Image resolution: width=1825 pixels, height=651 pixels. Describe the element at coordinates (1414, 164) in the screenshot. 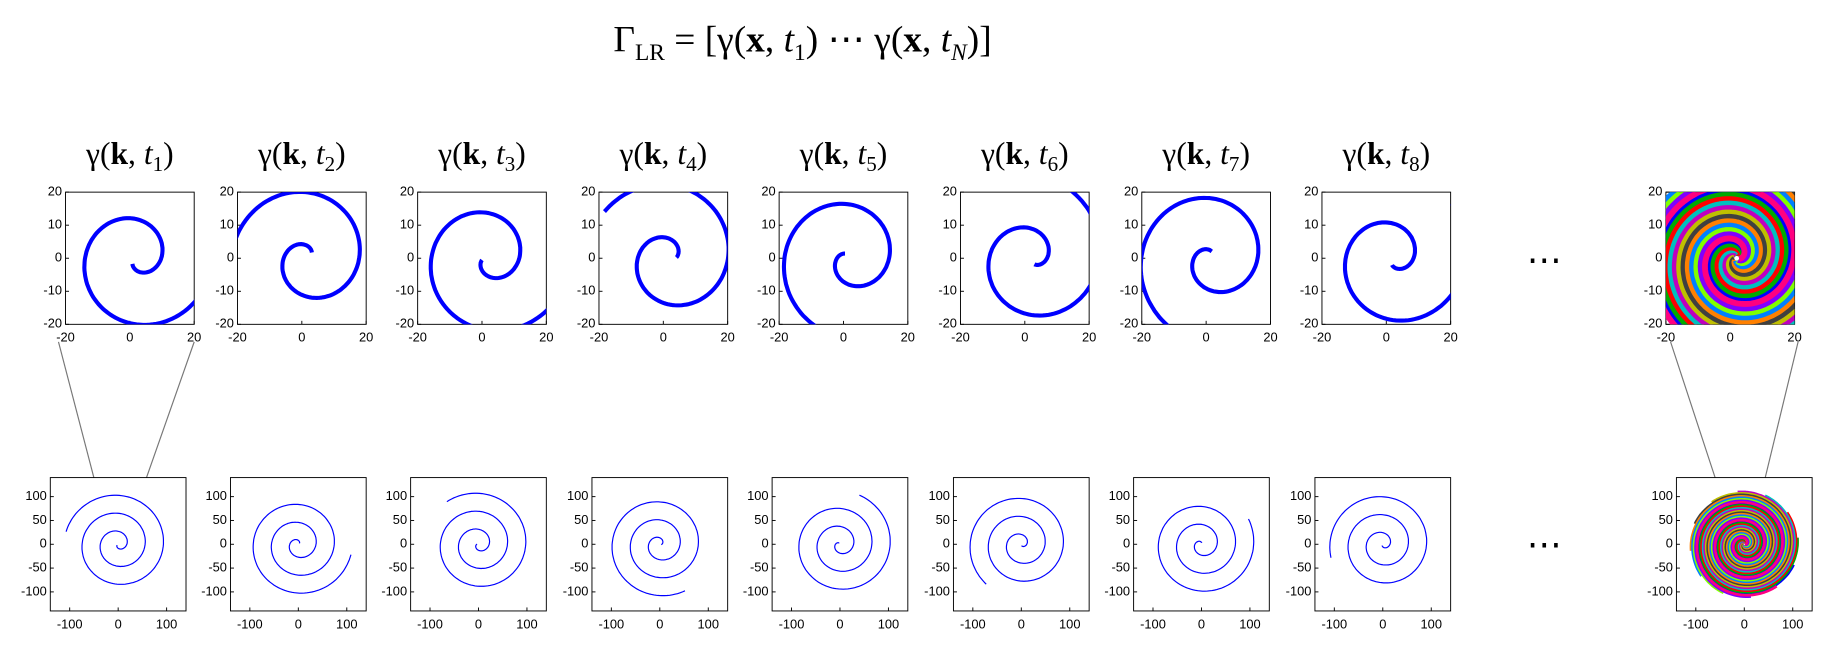

I see `label-subscript: 8` at that location.